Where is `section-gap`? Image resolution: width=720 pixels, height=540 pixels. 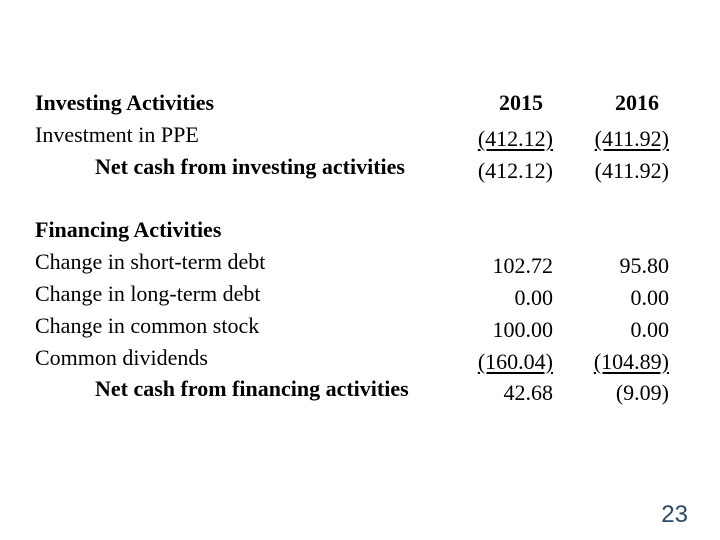
section-gap is located at coordinates (353, 198).